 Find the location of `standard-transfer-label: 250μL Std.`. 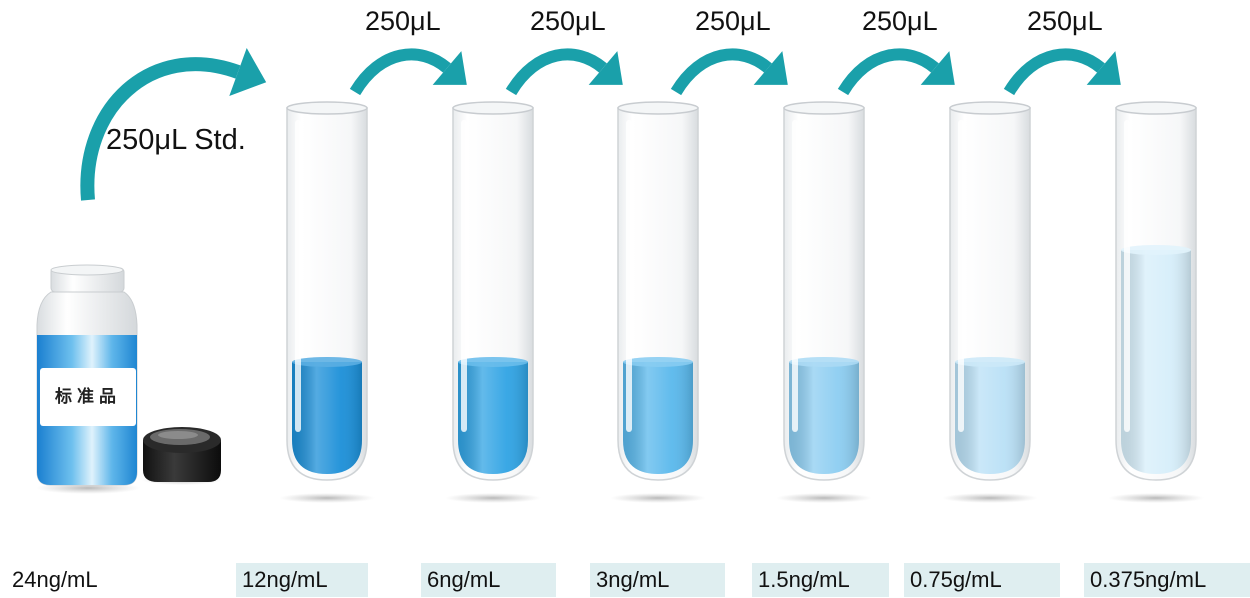

standard-transfer-label: 250μL Std. is located at coordinates (176, 140).